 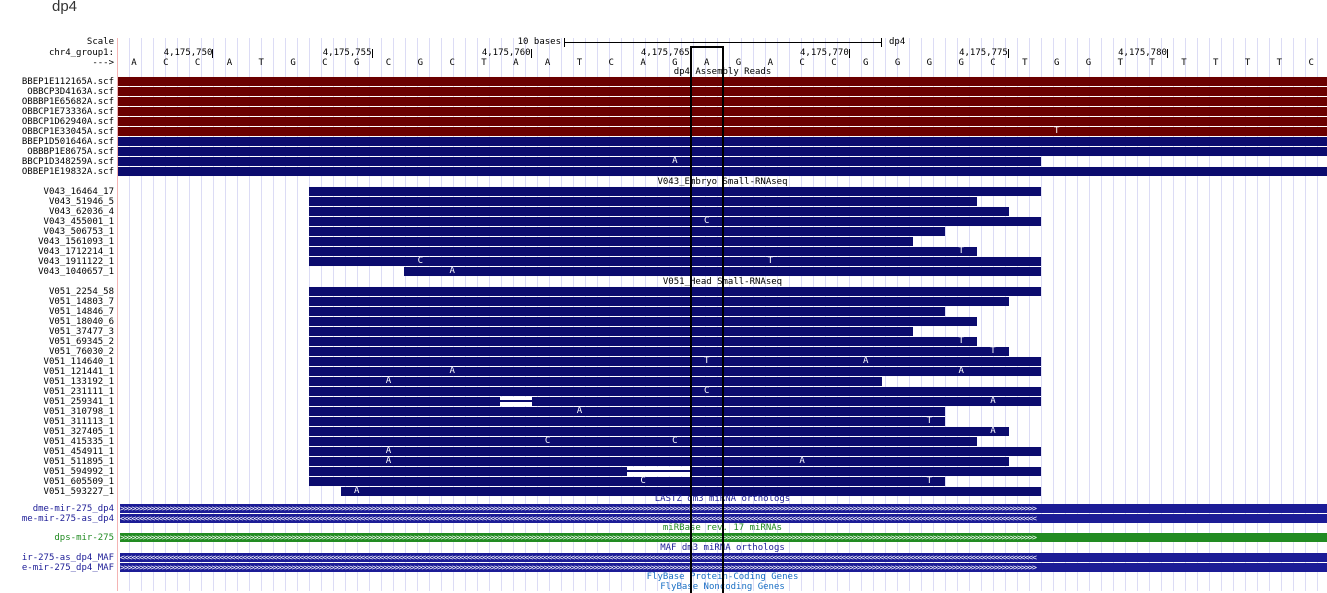 What do you see at coordinates (81, 302) in the screenshot?
I see `read-label: V051_14803_7` at bounding box center [81, 302].